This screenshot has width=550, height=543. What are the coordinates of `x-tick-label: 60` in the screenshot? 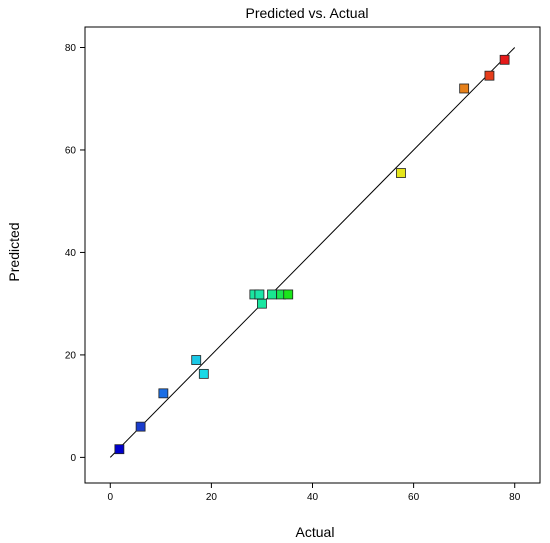 It's located at (414, 497).